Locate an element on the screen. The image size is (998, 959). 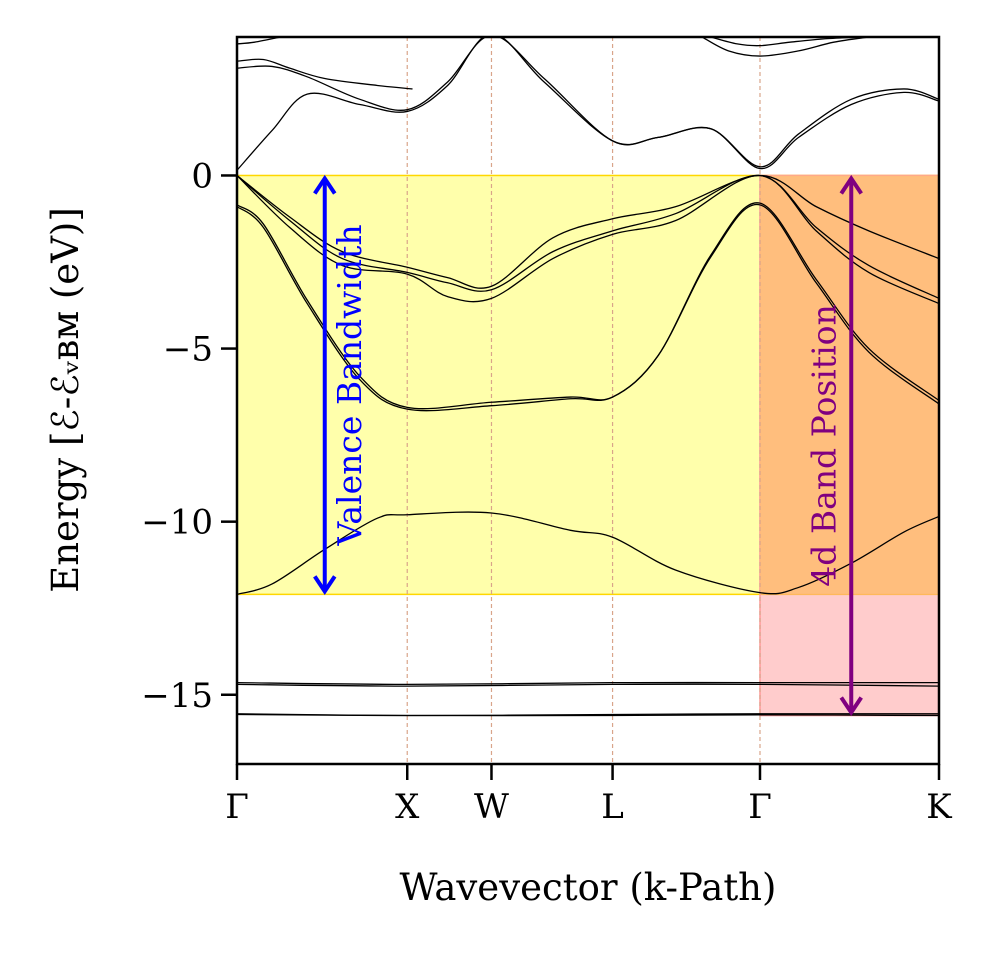
y-tick-label: −10 is located at coordinates (177, 523).